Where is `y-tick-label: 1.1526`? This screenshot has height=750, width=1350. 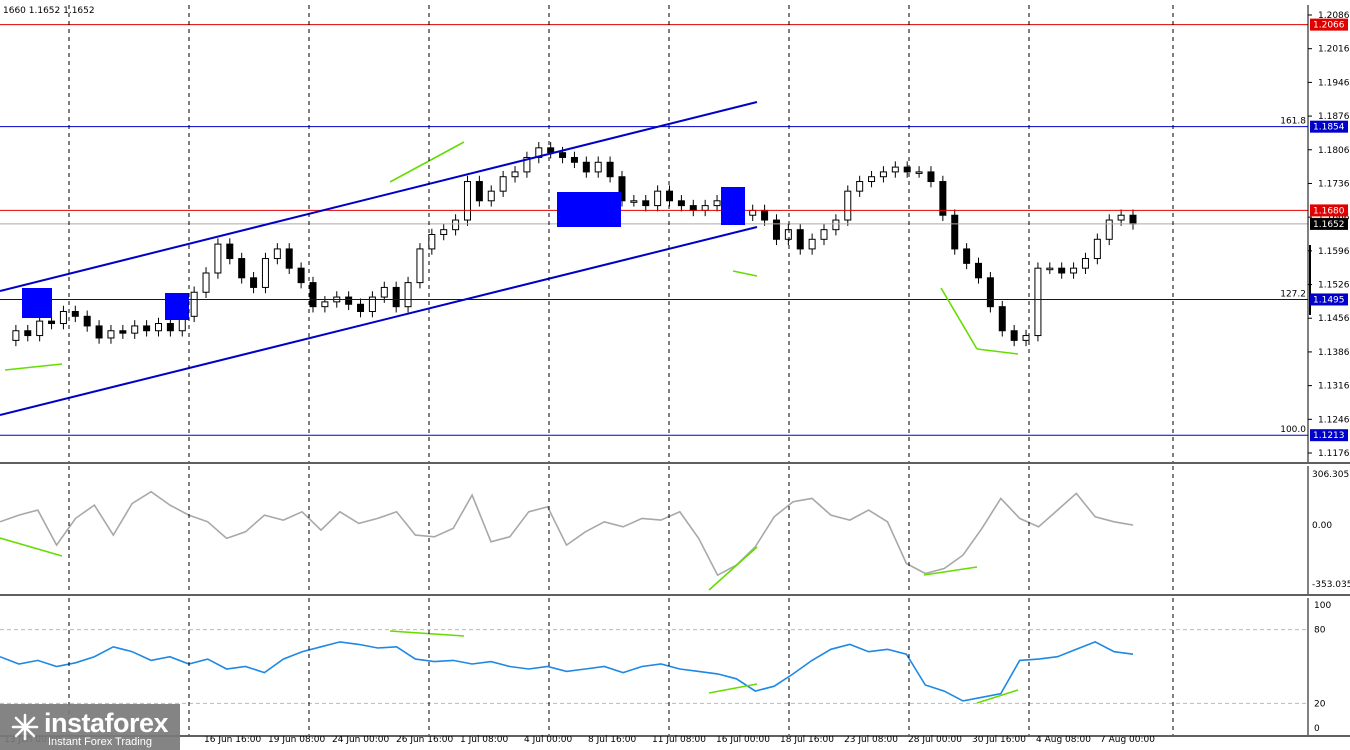
y-tick-label: 1.1526 is located at coordinates (1334, 286).